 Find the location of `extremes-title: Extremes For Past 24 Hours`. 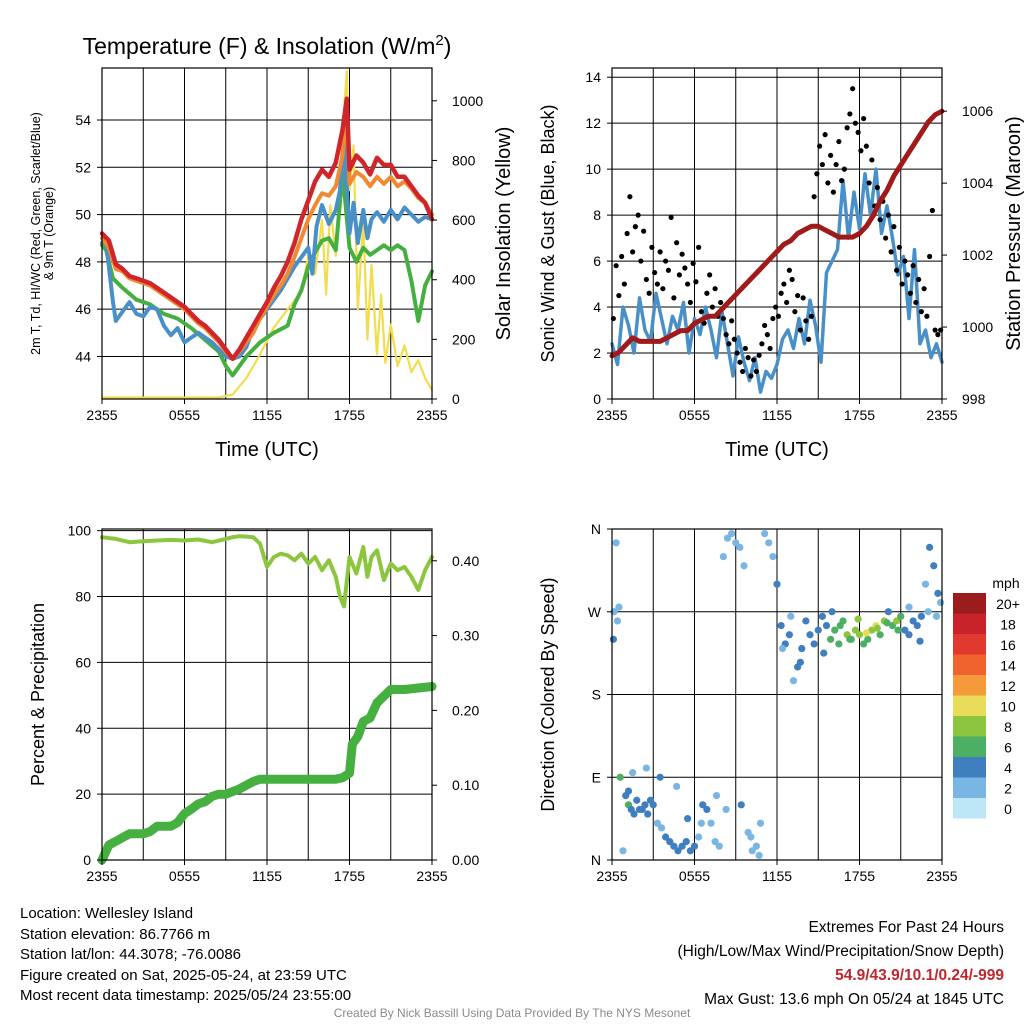

extremes-title: Extremes For Past 24 Hours is located at coordinates (906, 927).